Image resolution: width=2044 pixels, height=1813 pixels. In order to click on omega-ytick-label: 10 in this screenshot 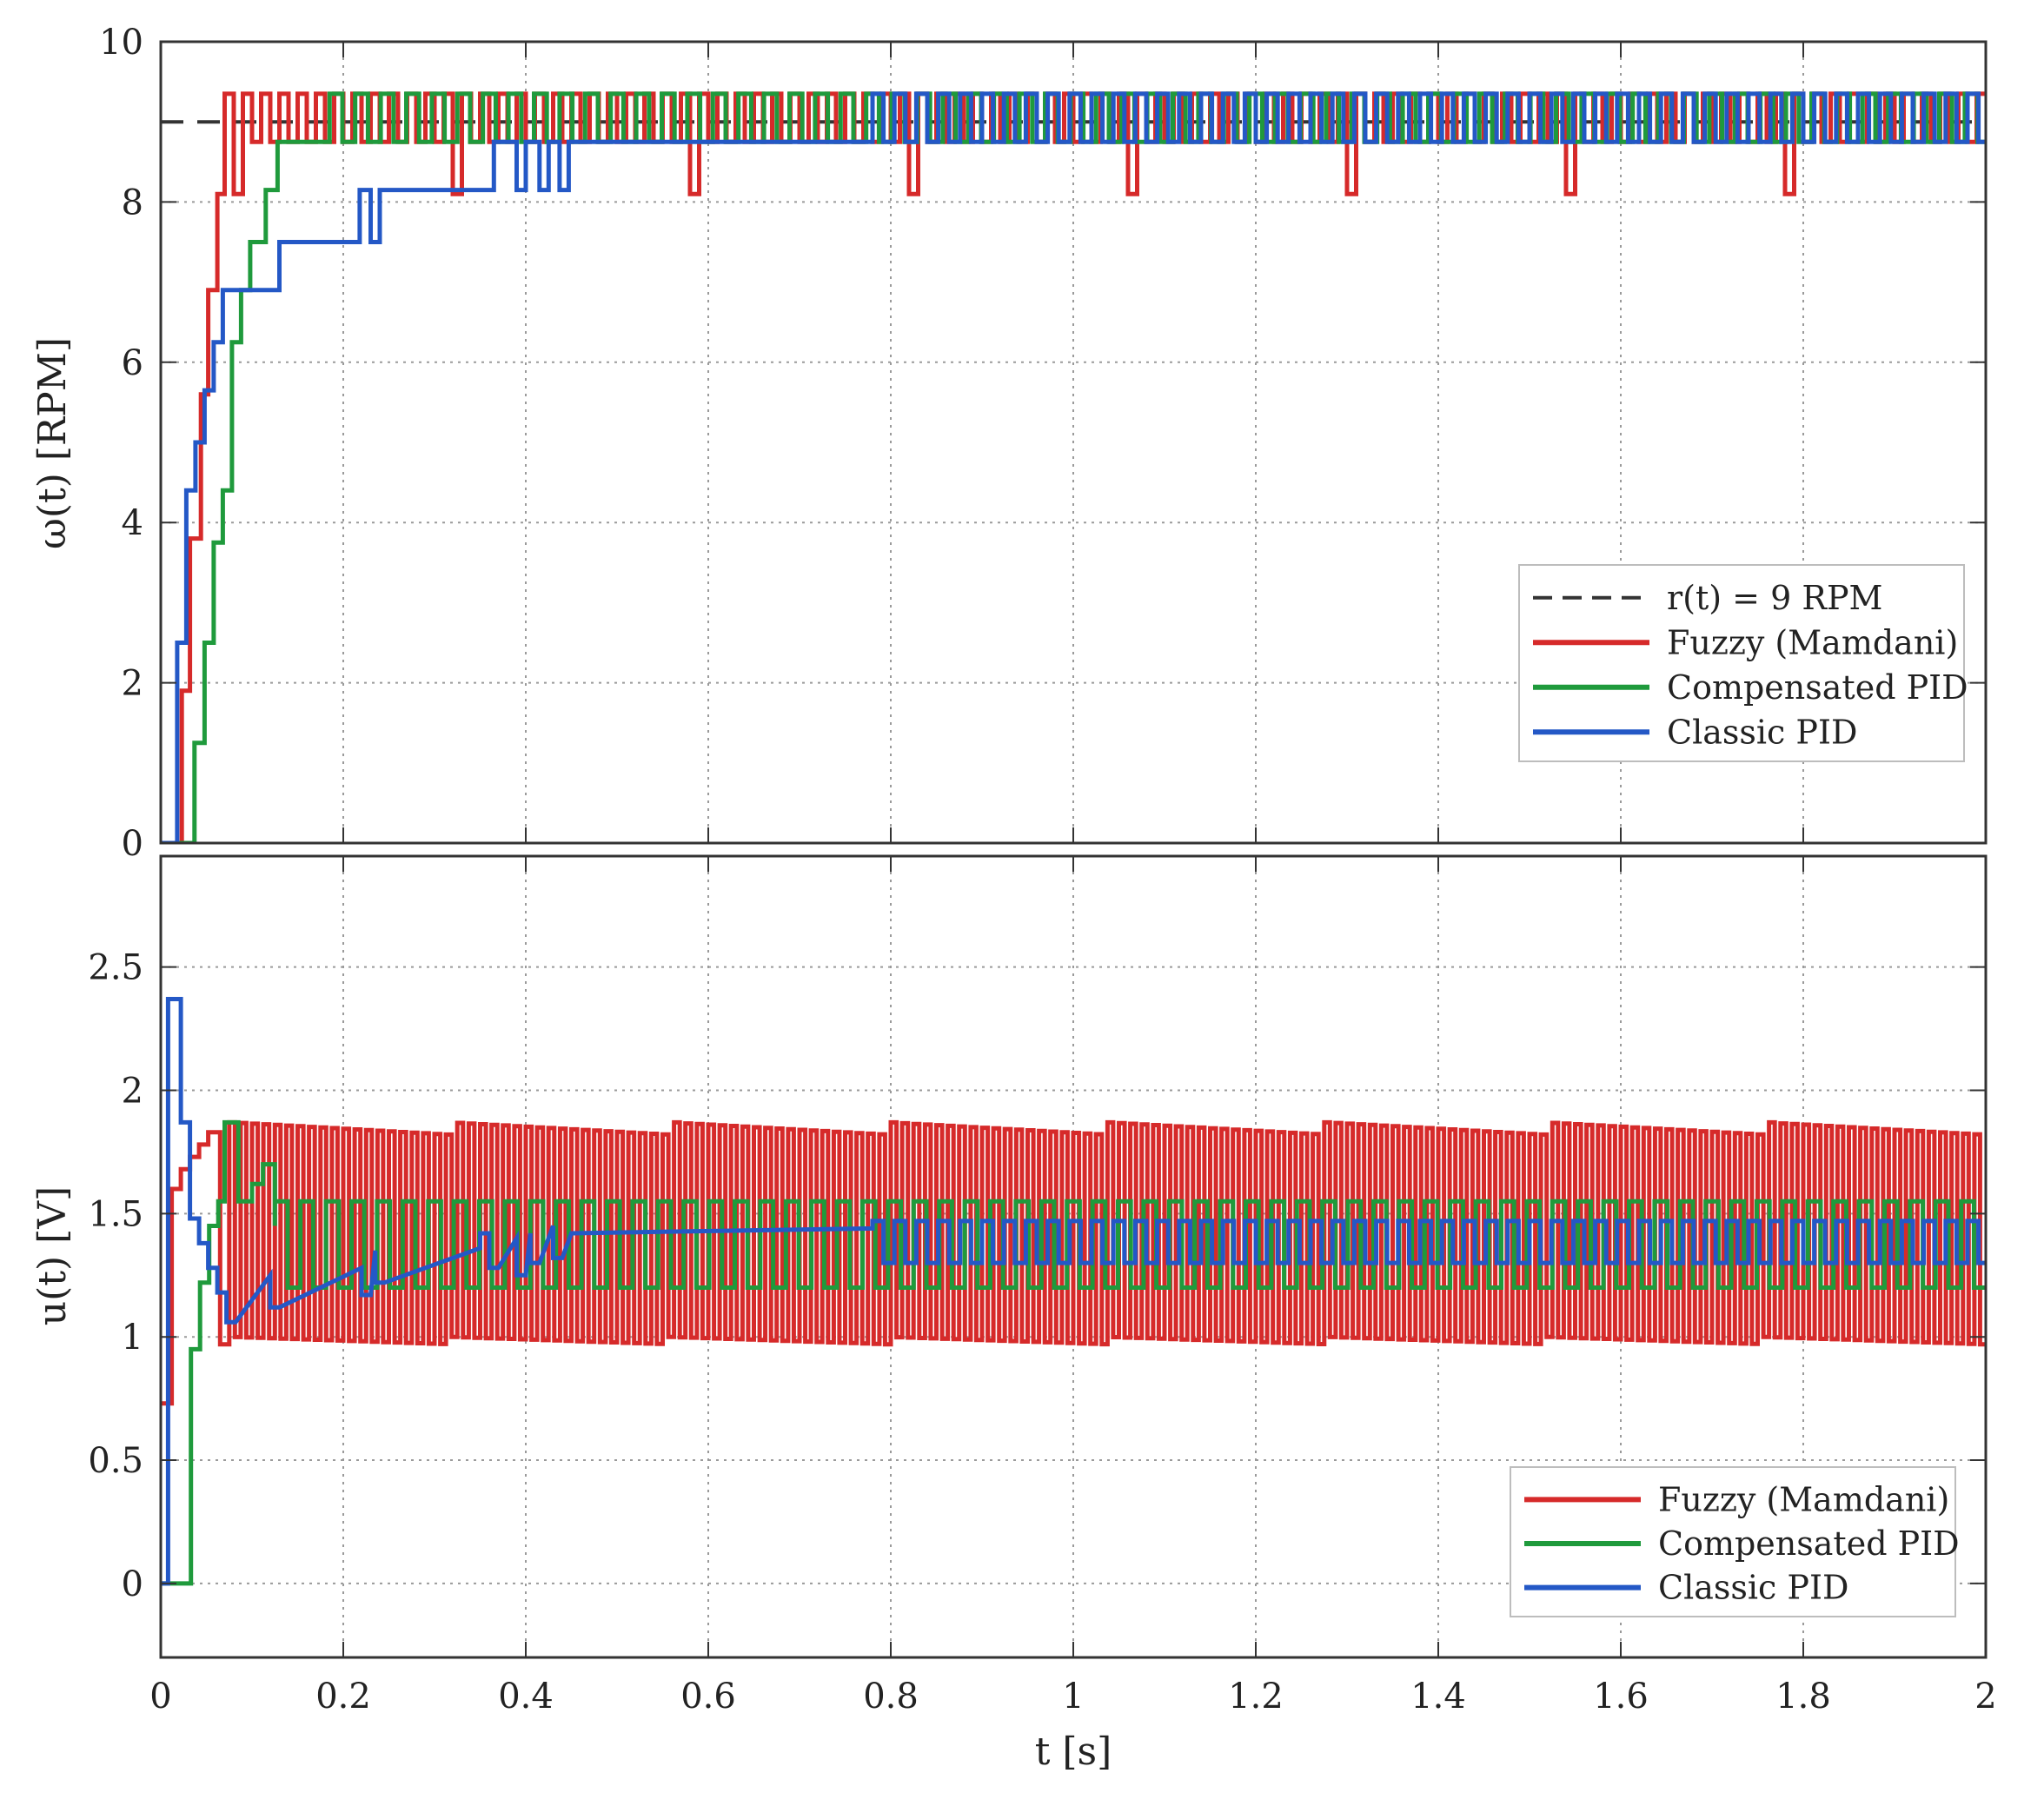, I will do `click(121, 43)`.